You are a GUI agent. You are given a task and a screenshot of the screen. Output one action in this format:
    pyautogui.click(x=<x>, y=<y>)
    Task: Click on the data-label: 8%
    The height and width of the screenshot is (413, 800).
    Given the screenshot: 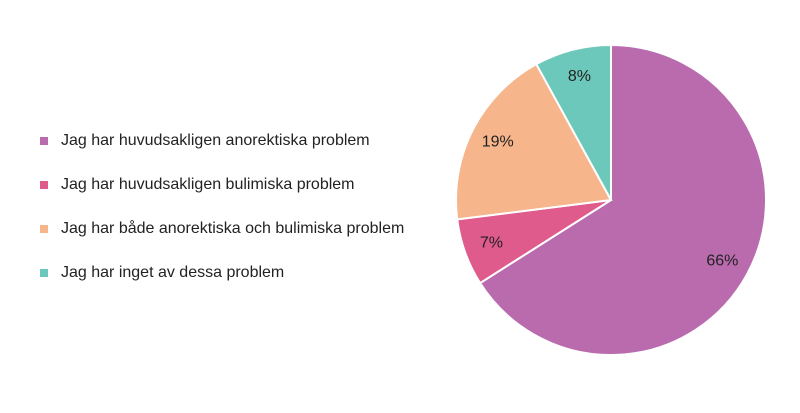 What is the action you would take?
    pyautogui.click(x=579, y=76)
    